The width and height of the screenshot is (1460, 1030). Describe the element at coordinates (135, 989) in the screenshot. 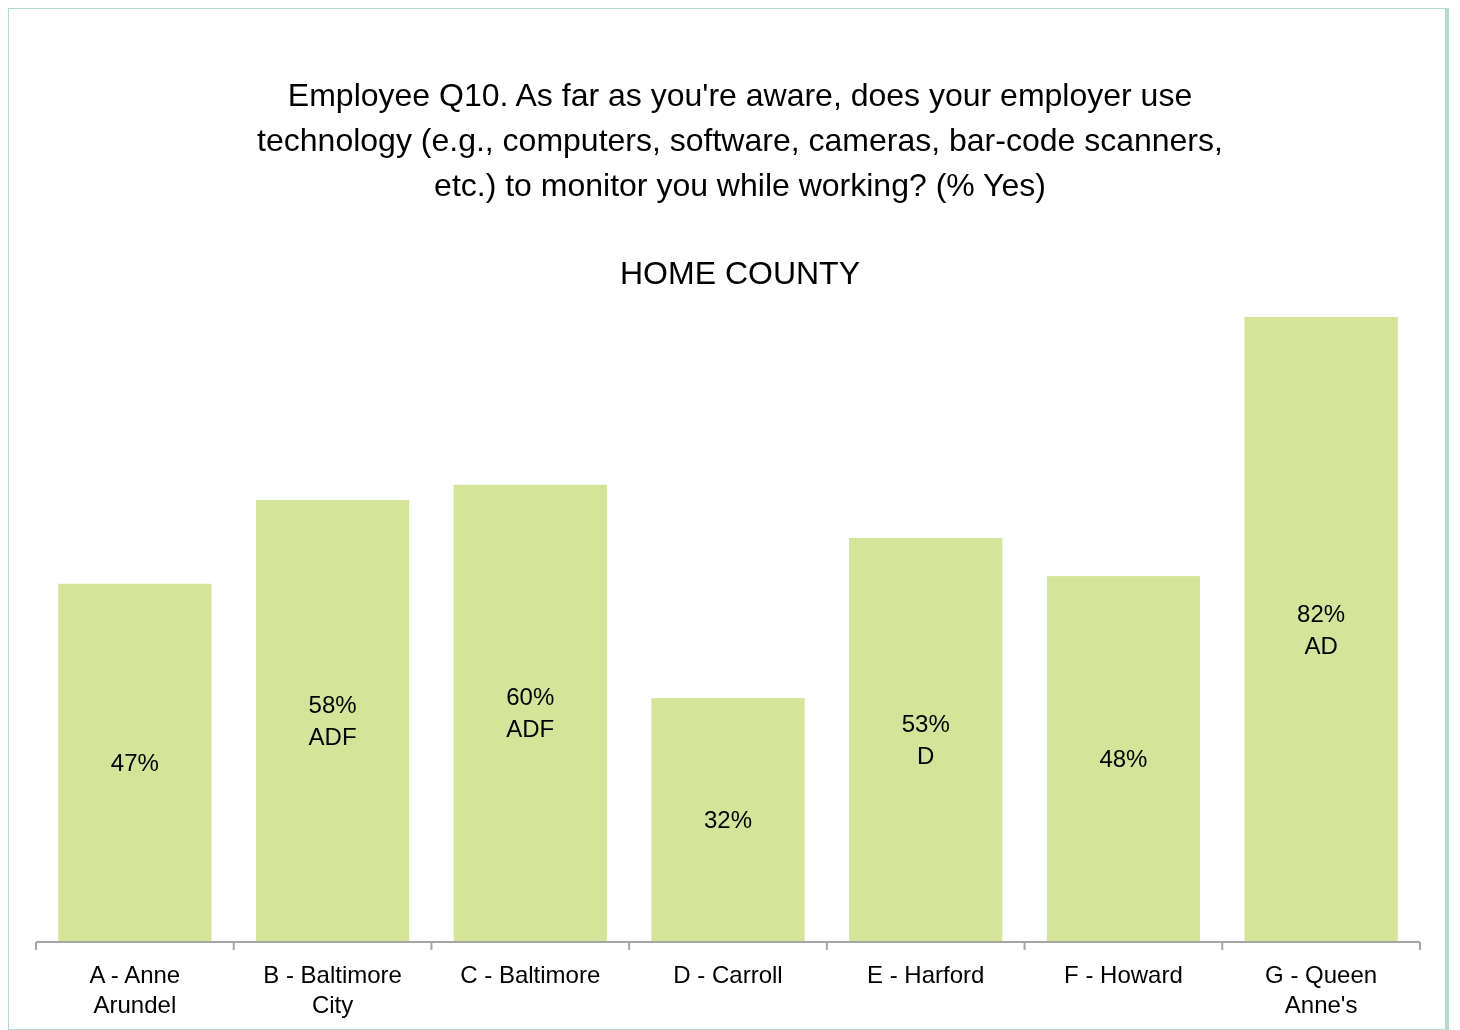

I see `x-tick-label: A - Anne Arundel` at that location.